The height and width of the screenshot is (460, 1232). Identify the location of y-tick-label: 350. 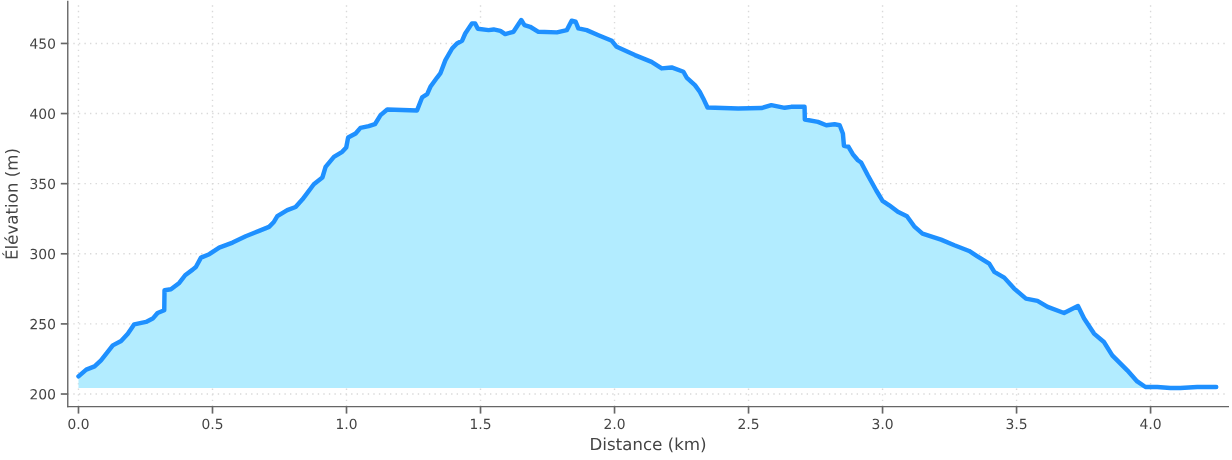
(43, 184).